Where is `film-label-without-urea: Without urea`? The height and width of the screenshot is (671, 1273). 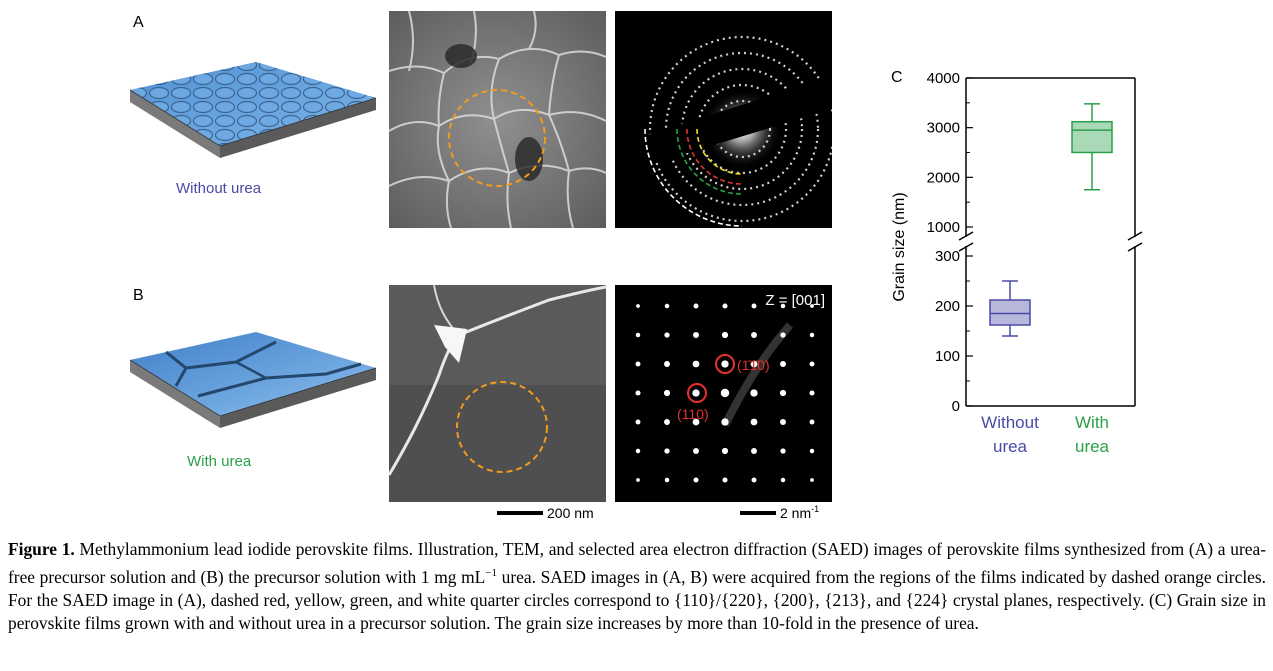 film-label-without-urea: Without urea is located at coordinates (219, 188).